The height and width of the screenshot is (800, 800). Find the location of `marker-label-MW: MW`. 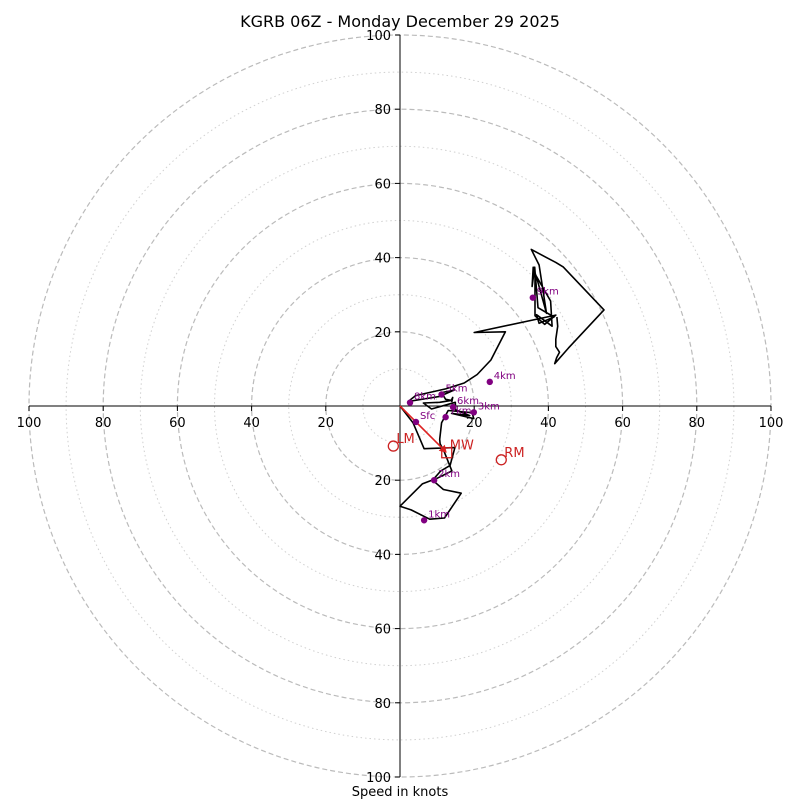

marker-label-MW: MW is located at coordinates (462, 446).